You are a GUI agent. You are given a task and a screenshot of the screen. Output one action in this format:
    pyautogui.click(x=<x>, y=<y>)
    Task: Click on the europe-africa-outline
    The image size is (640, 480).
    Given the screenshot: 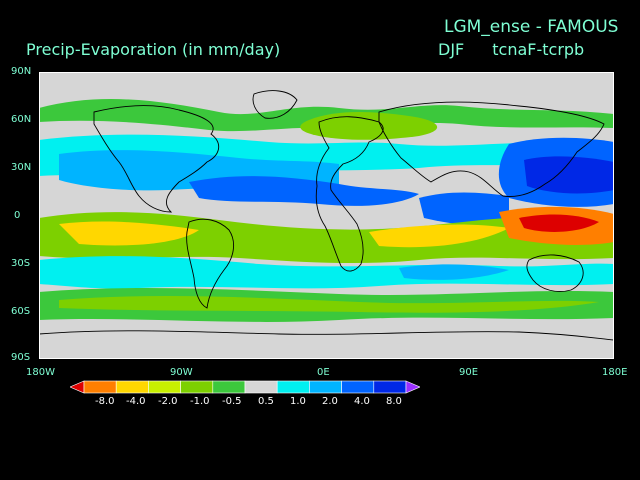 What is the action you would take?
    pyautogui.click(x=349, y=194)
    